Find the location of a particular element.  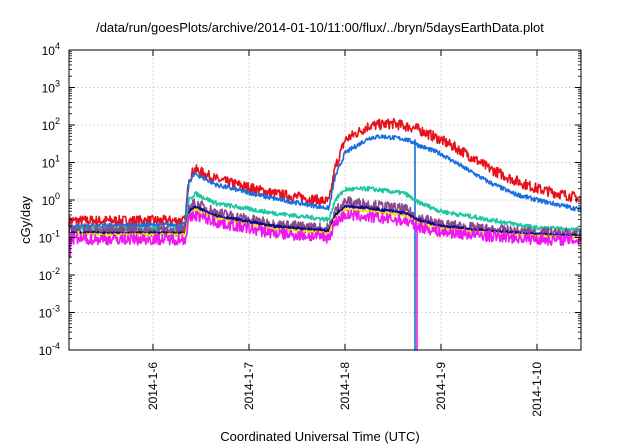

y-tick-label: 10¹ is located at coordinates (51, 162).